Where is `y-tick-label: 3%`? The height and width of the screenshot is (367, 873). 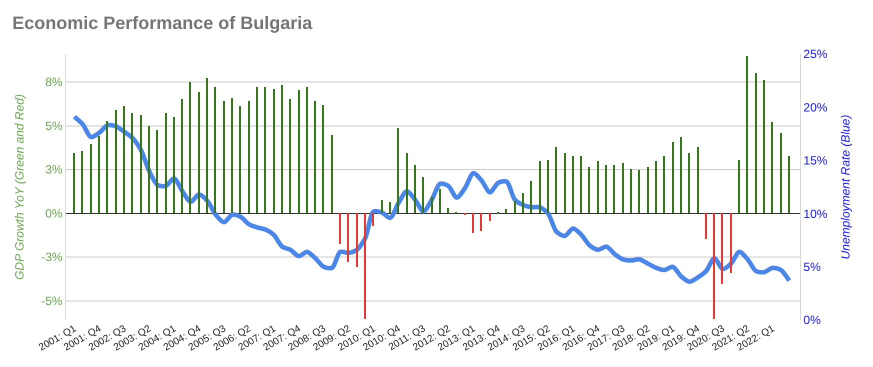
y-tick-label: 3% is located at coordinates (54, 169).